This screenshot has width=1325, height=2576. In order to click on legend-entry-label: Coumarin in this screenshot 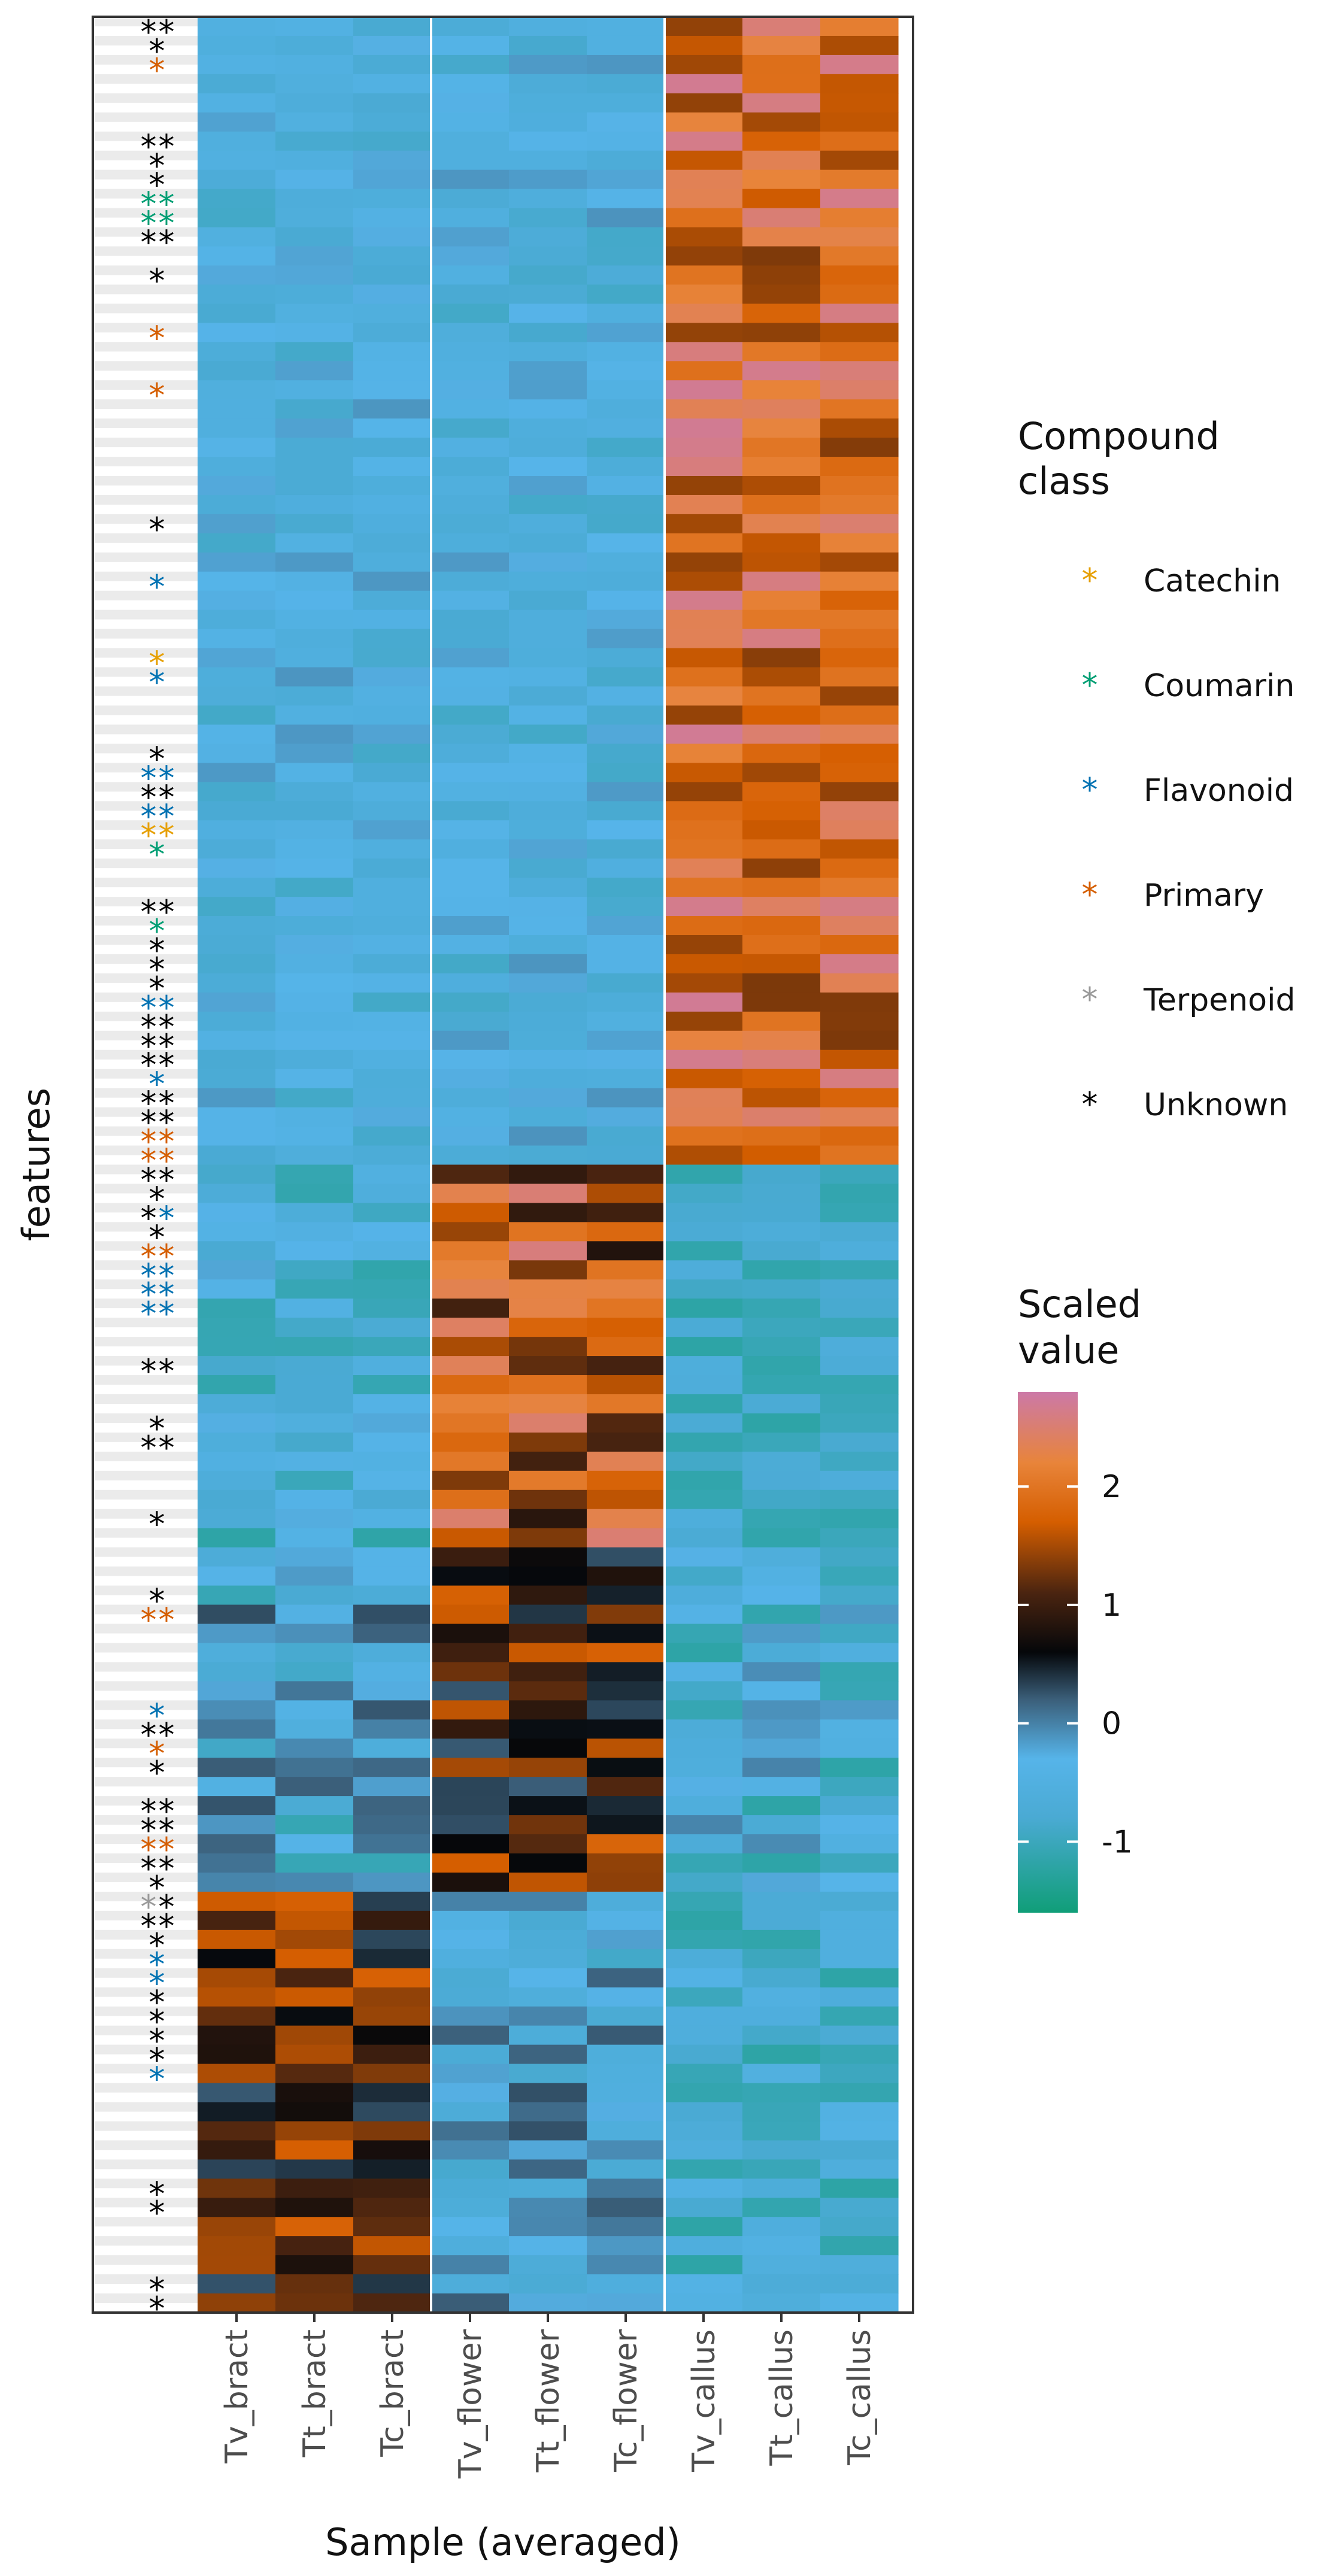, I will do `click(1219, 686)`.